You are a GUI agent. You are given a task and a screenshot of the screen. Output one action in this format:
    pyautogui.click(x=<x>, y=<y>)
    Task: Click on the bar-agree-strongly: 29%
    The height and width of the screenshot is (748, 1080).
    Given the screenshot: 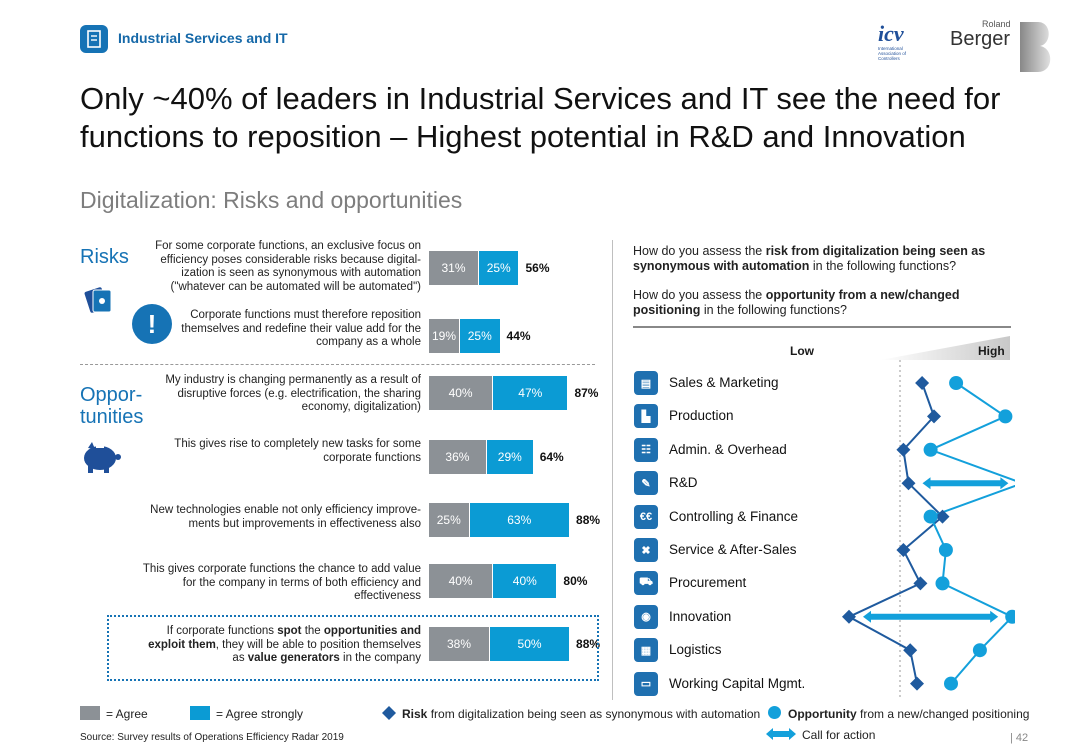 What is the action you would take?
    pyautogui.click(x=509, y=457)
    